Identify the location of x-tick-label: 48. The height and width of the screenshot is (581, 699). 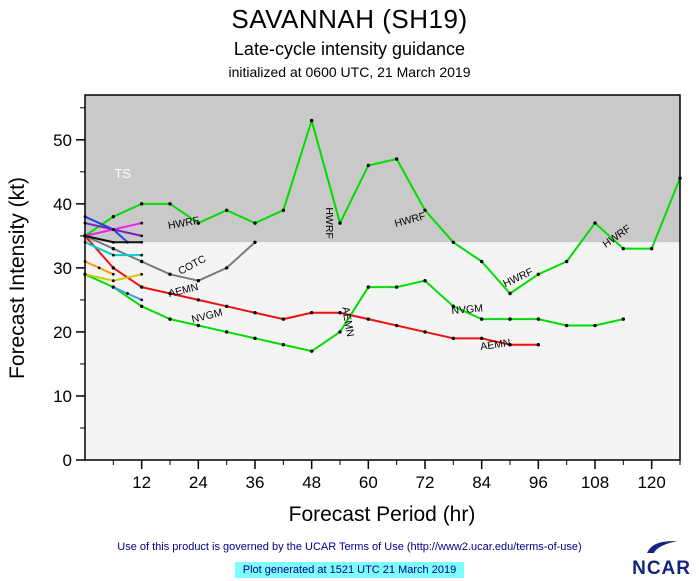
(311, 482).